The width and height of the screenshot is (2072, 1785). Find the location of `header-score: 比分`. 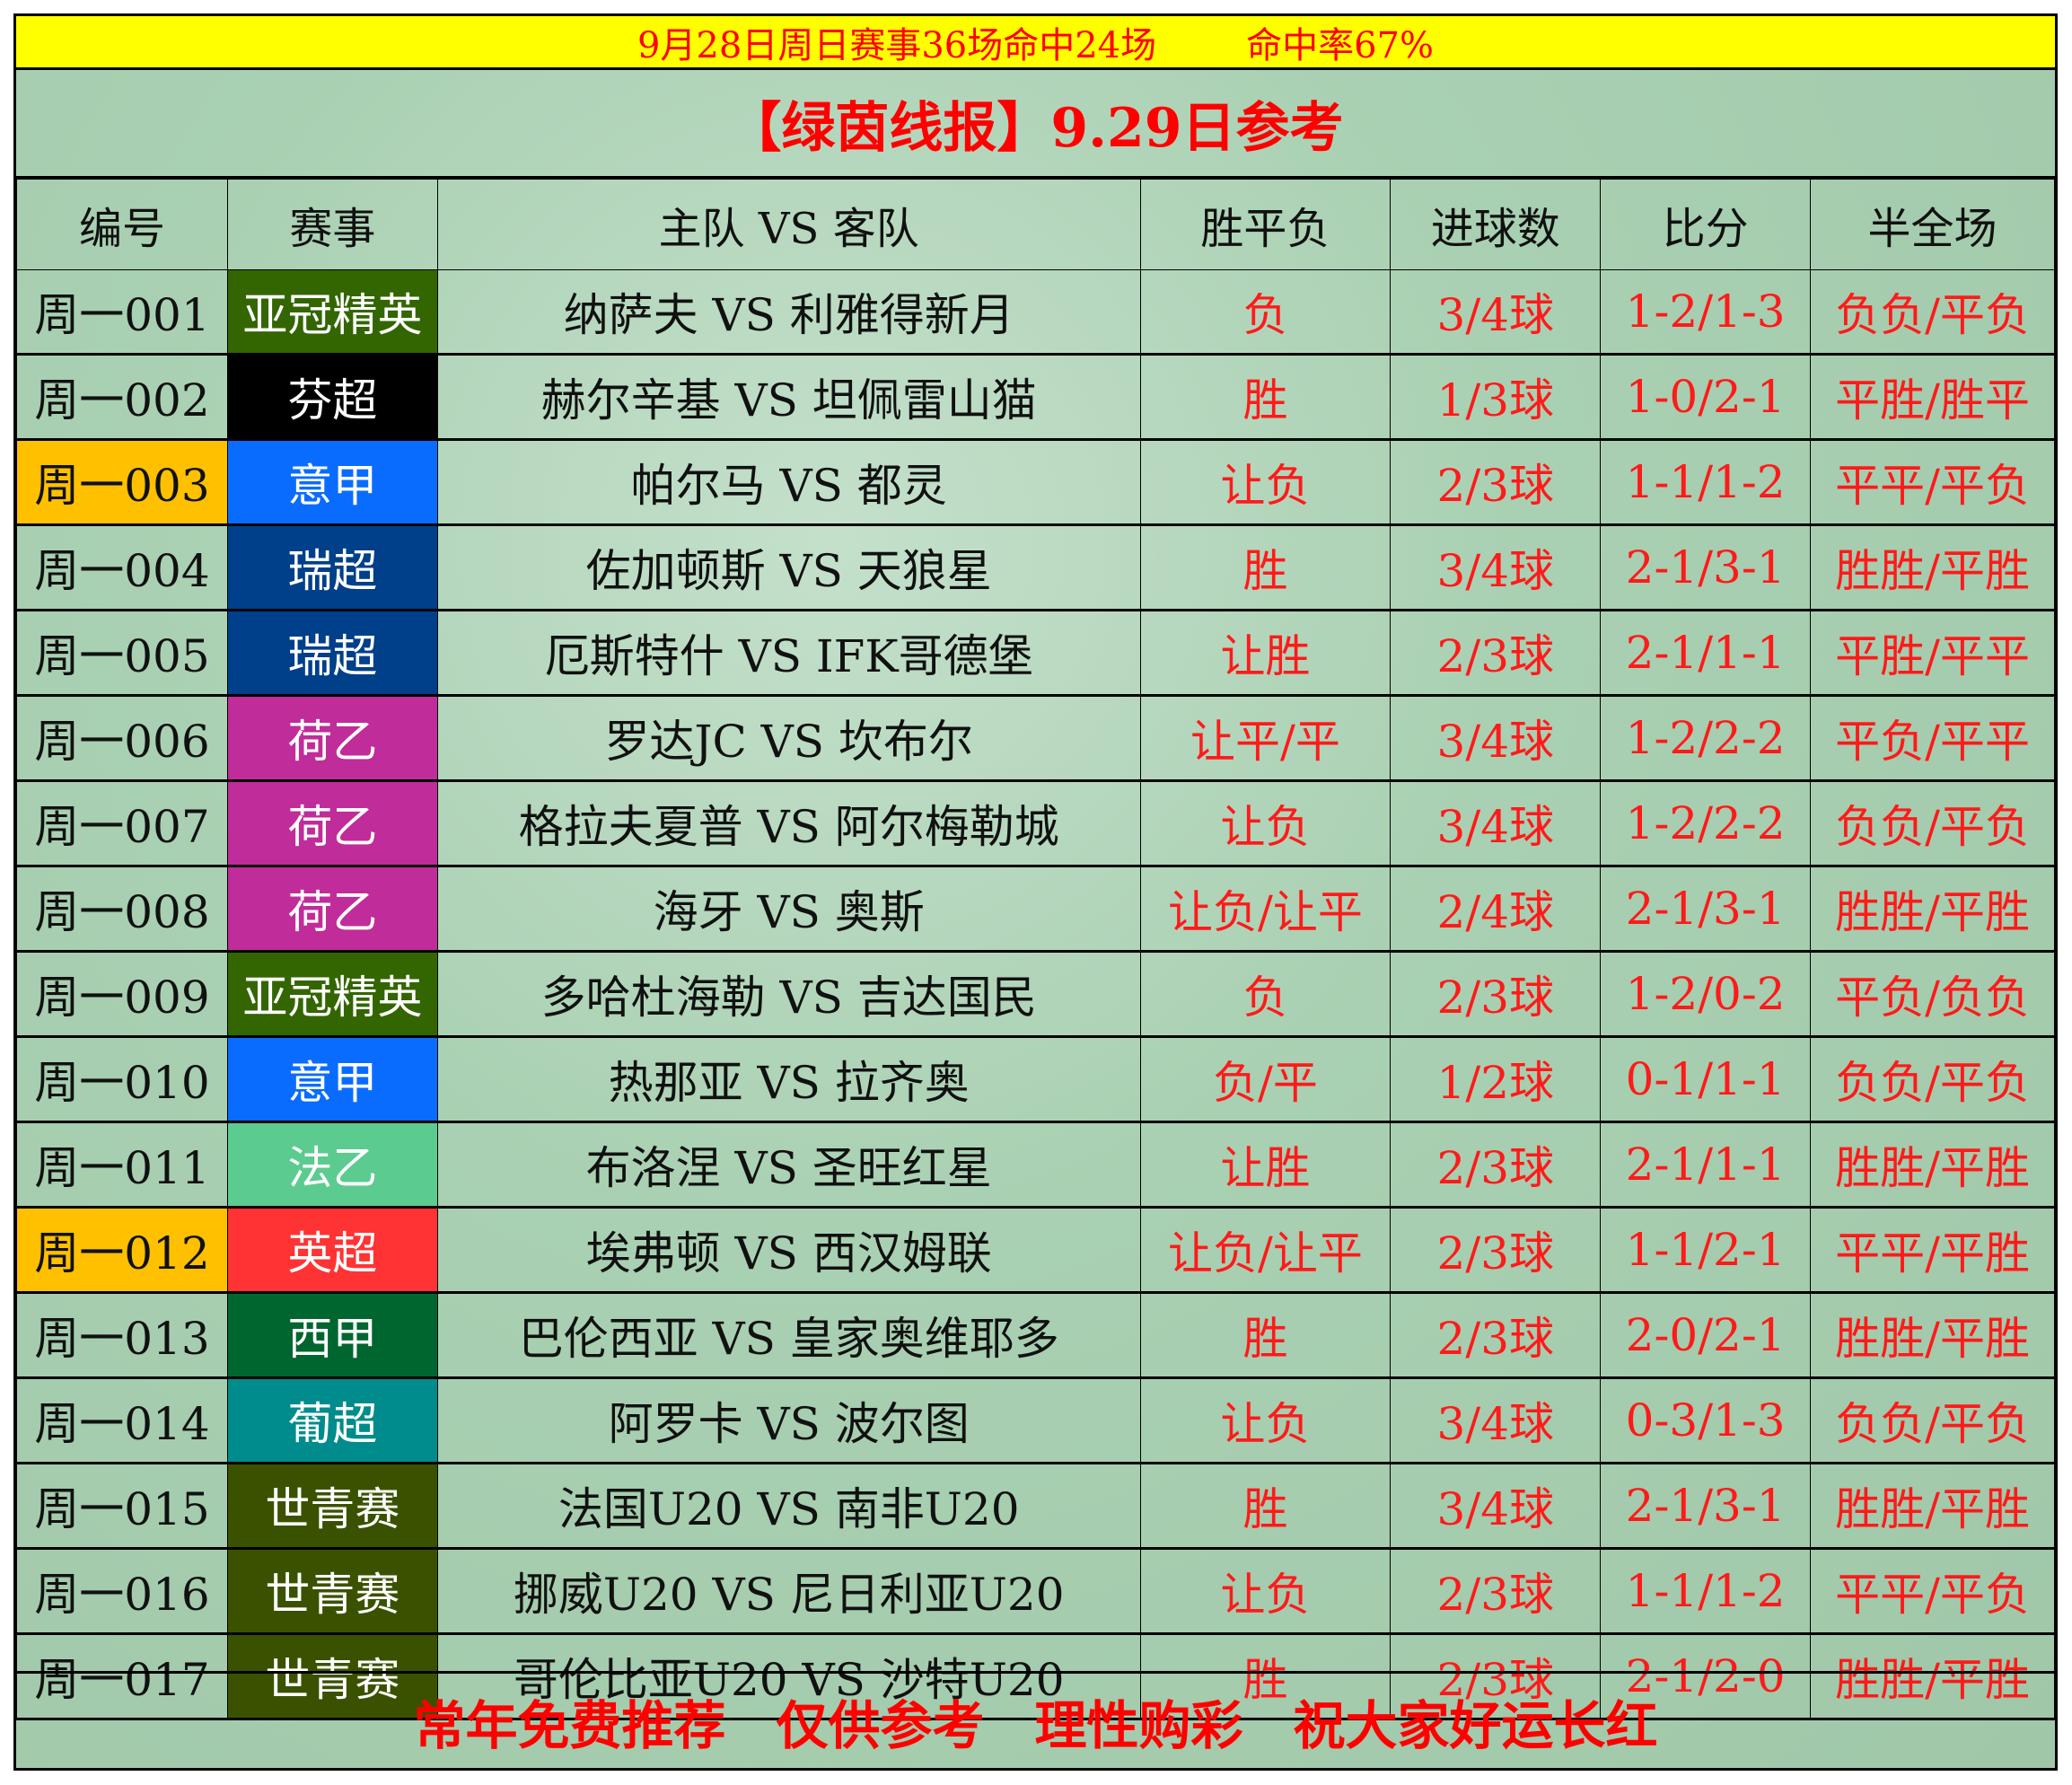

header-score: 比分 is located at coordinates (1706, 224).